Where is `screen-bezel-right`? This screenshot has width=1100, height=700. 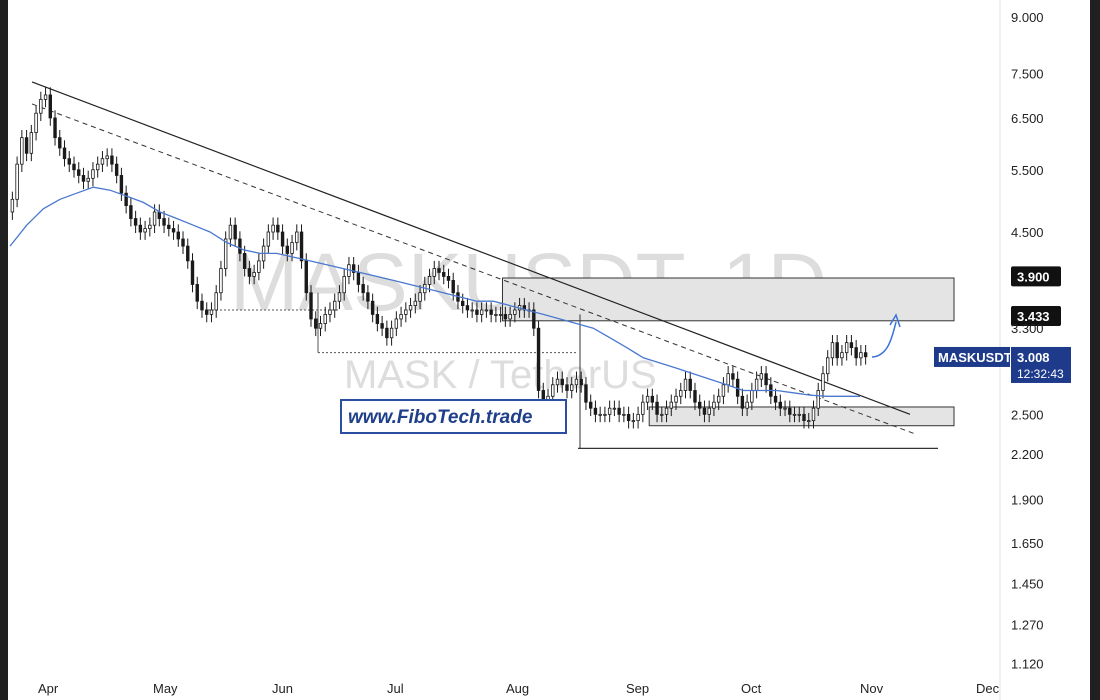
screen-bezel-right is located at coordinates (1095, 350).